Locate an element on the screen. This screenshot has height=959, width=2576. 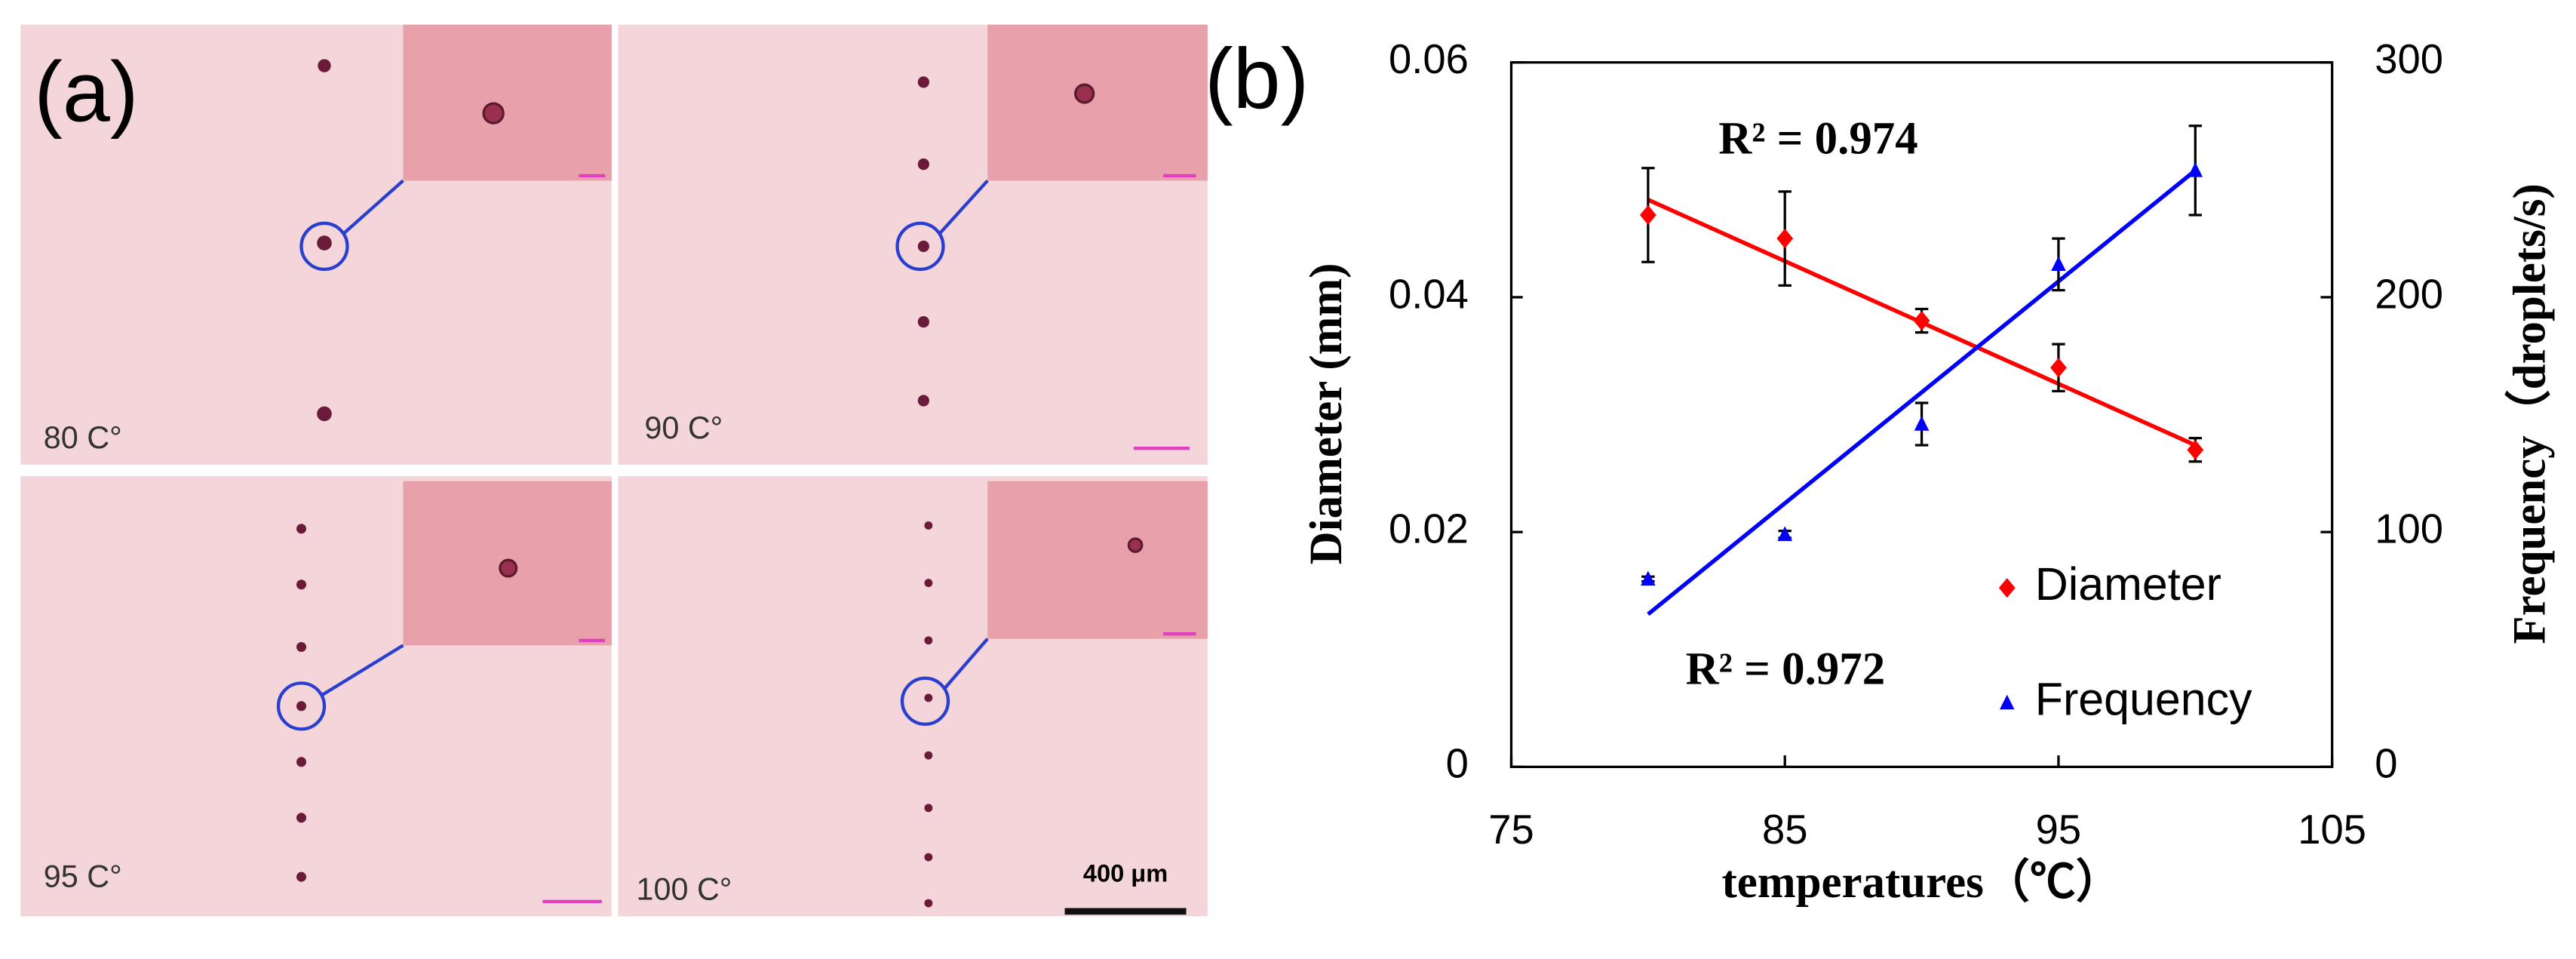
image-label: 100 C° is located at coordinates (684, 889).